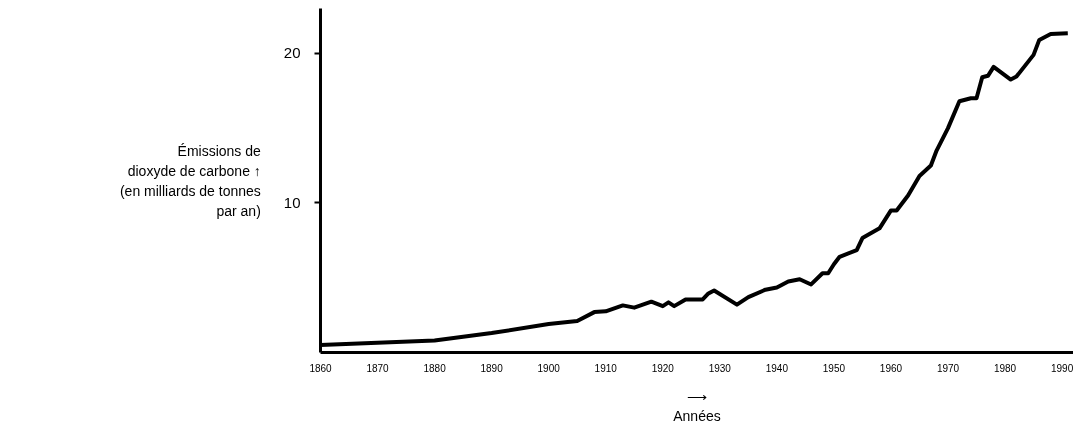 This screenshot has width=1073, height=439. Describe the element at coordinates (663, 368) in the screenshot. I see `x-tick-label: 1920` at that location.